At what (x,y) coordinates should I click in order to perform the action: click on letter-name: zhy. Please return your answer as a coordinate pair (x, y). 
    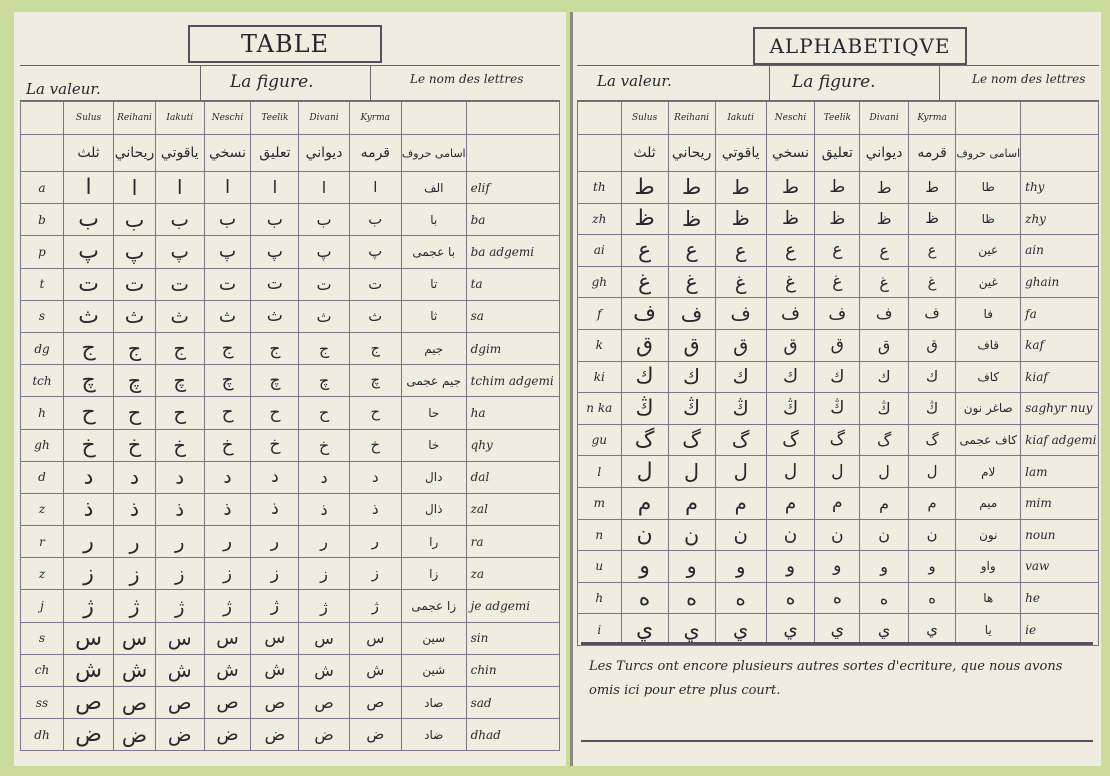
    Looking at the image, I should click on (1059, 219).